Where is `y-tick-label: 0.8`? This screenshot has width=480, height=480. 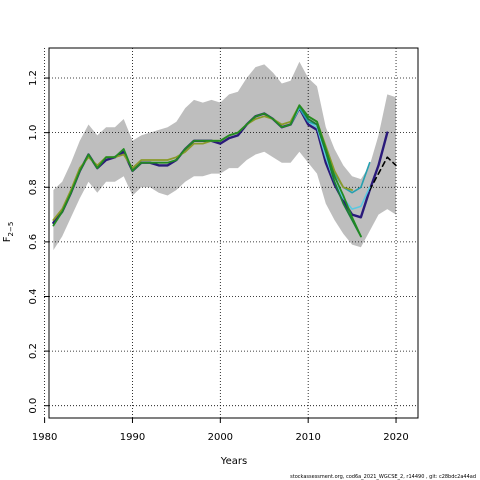
y-tick-label: 0.8 is located at coordinates (33, 187).